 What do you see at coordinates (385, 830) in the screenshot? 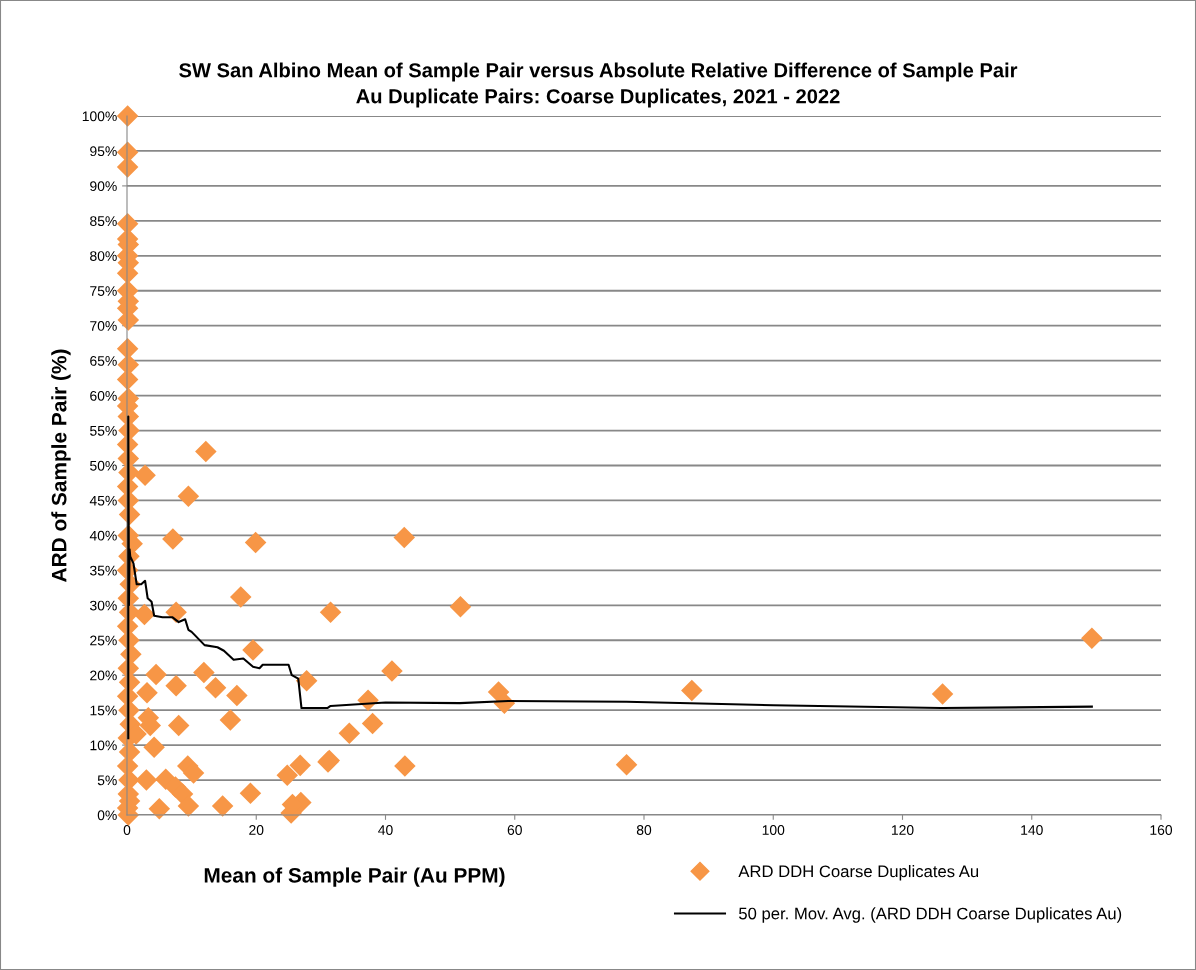
I see `x-tick-label: 40` at bounding box center [385, 830].